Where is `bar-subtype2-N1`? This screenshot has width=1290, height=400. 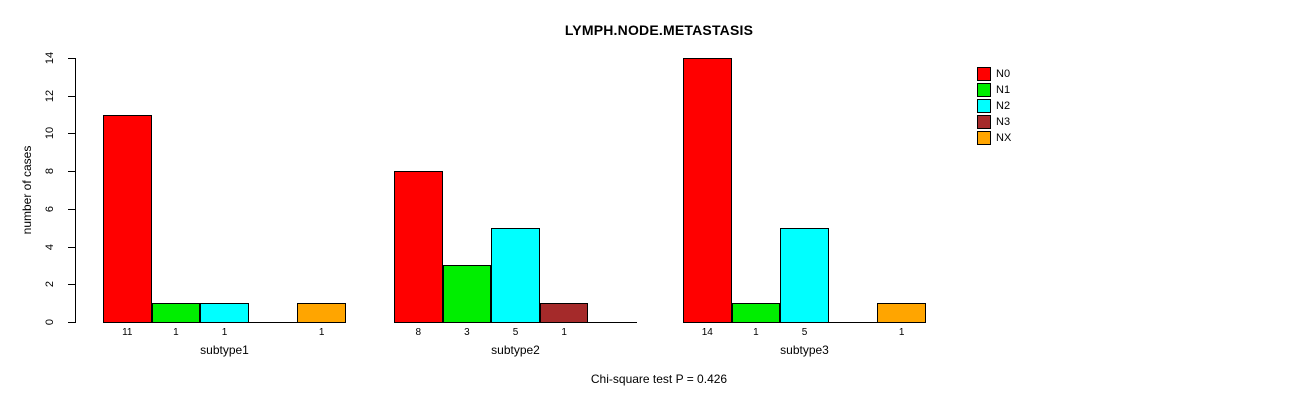 bar-subtype2-N1 is located at coordinates (467, 294).